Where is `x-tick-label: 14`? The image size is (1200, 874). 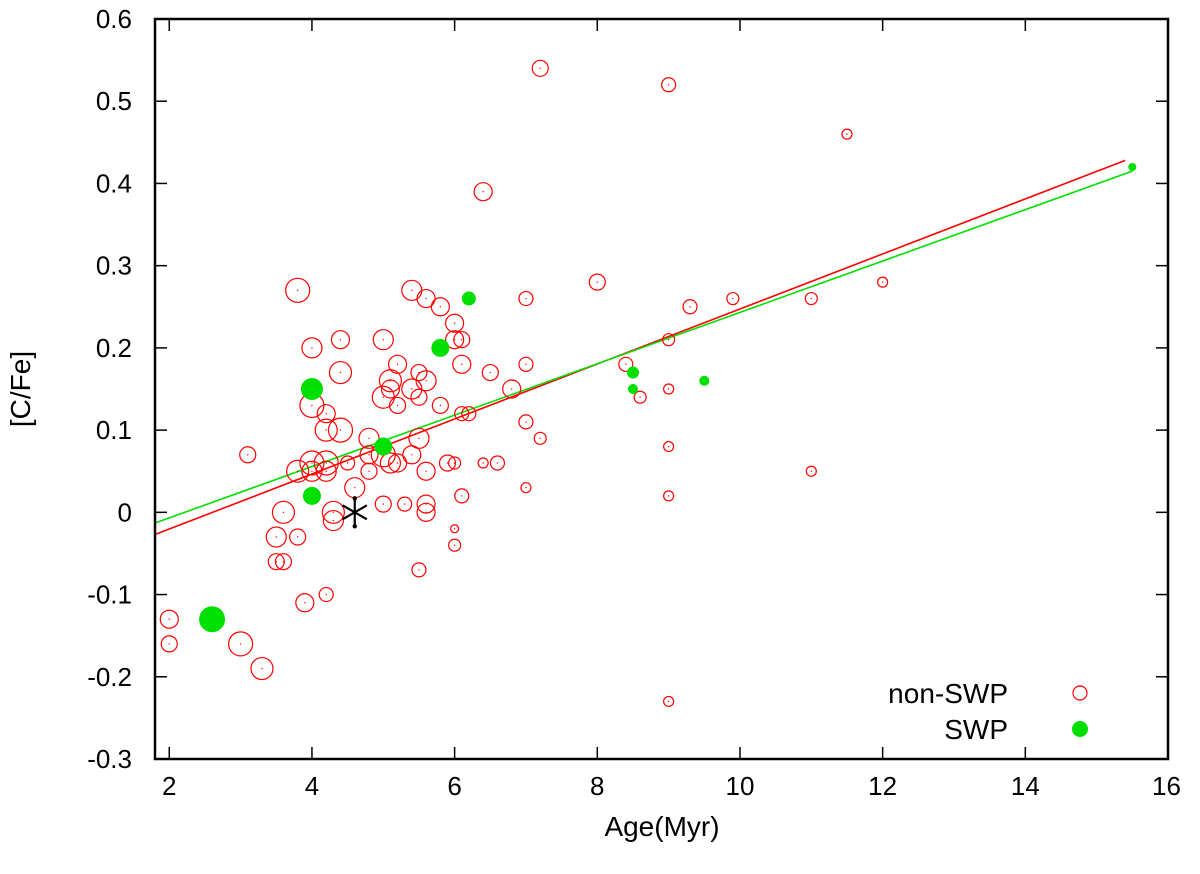
x-tick-label: 14 is located at coordinates (1025, 786).